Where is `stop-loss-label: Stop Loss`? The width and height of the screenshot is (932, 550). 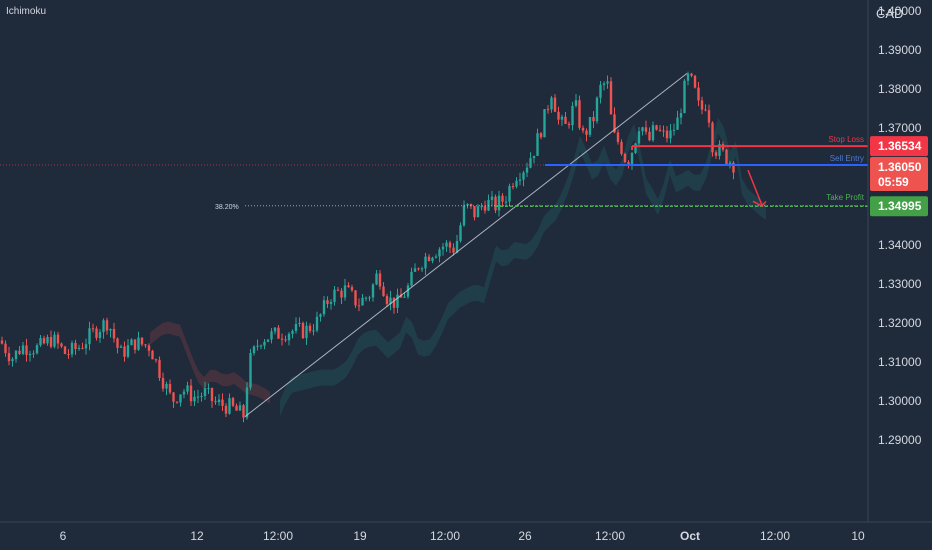 stop-loss-label: Stop Loss is located at coordinates (846, 139).